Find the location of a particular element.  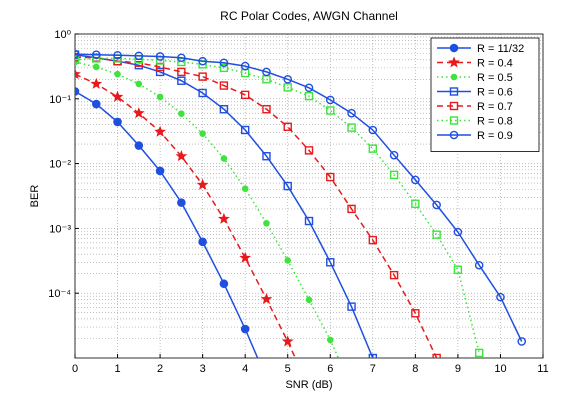

y-axis-label: BER is located at coordinates (35, 196).